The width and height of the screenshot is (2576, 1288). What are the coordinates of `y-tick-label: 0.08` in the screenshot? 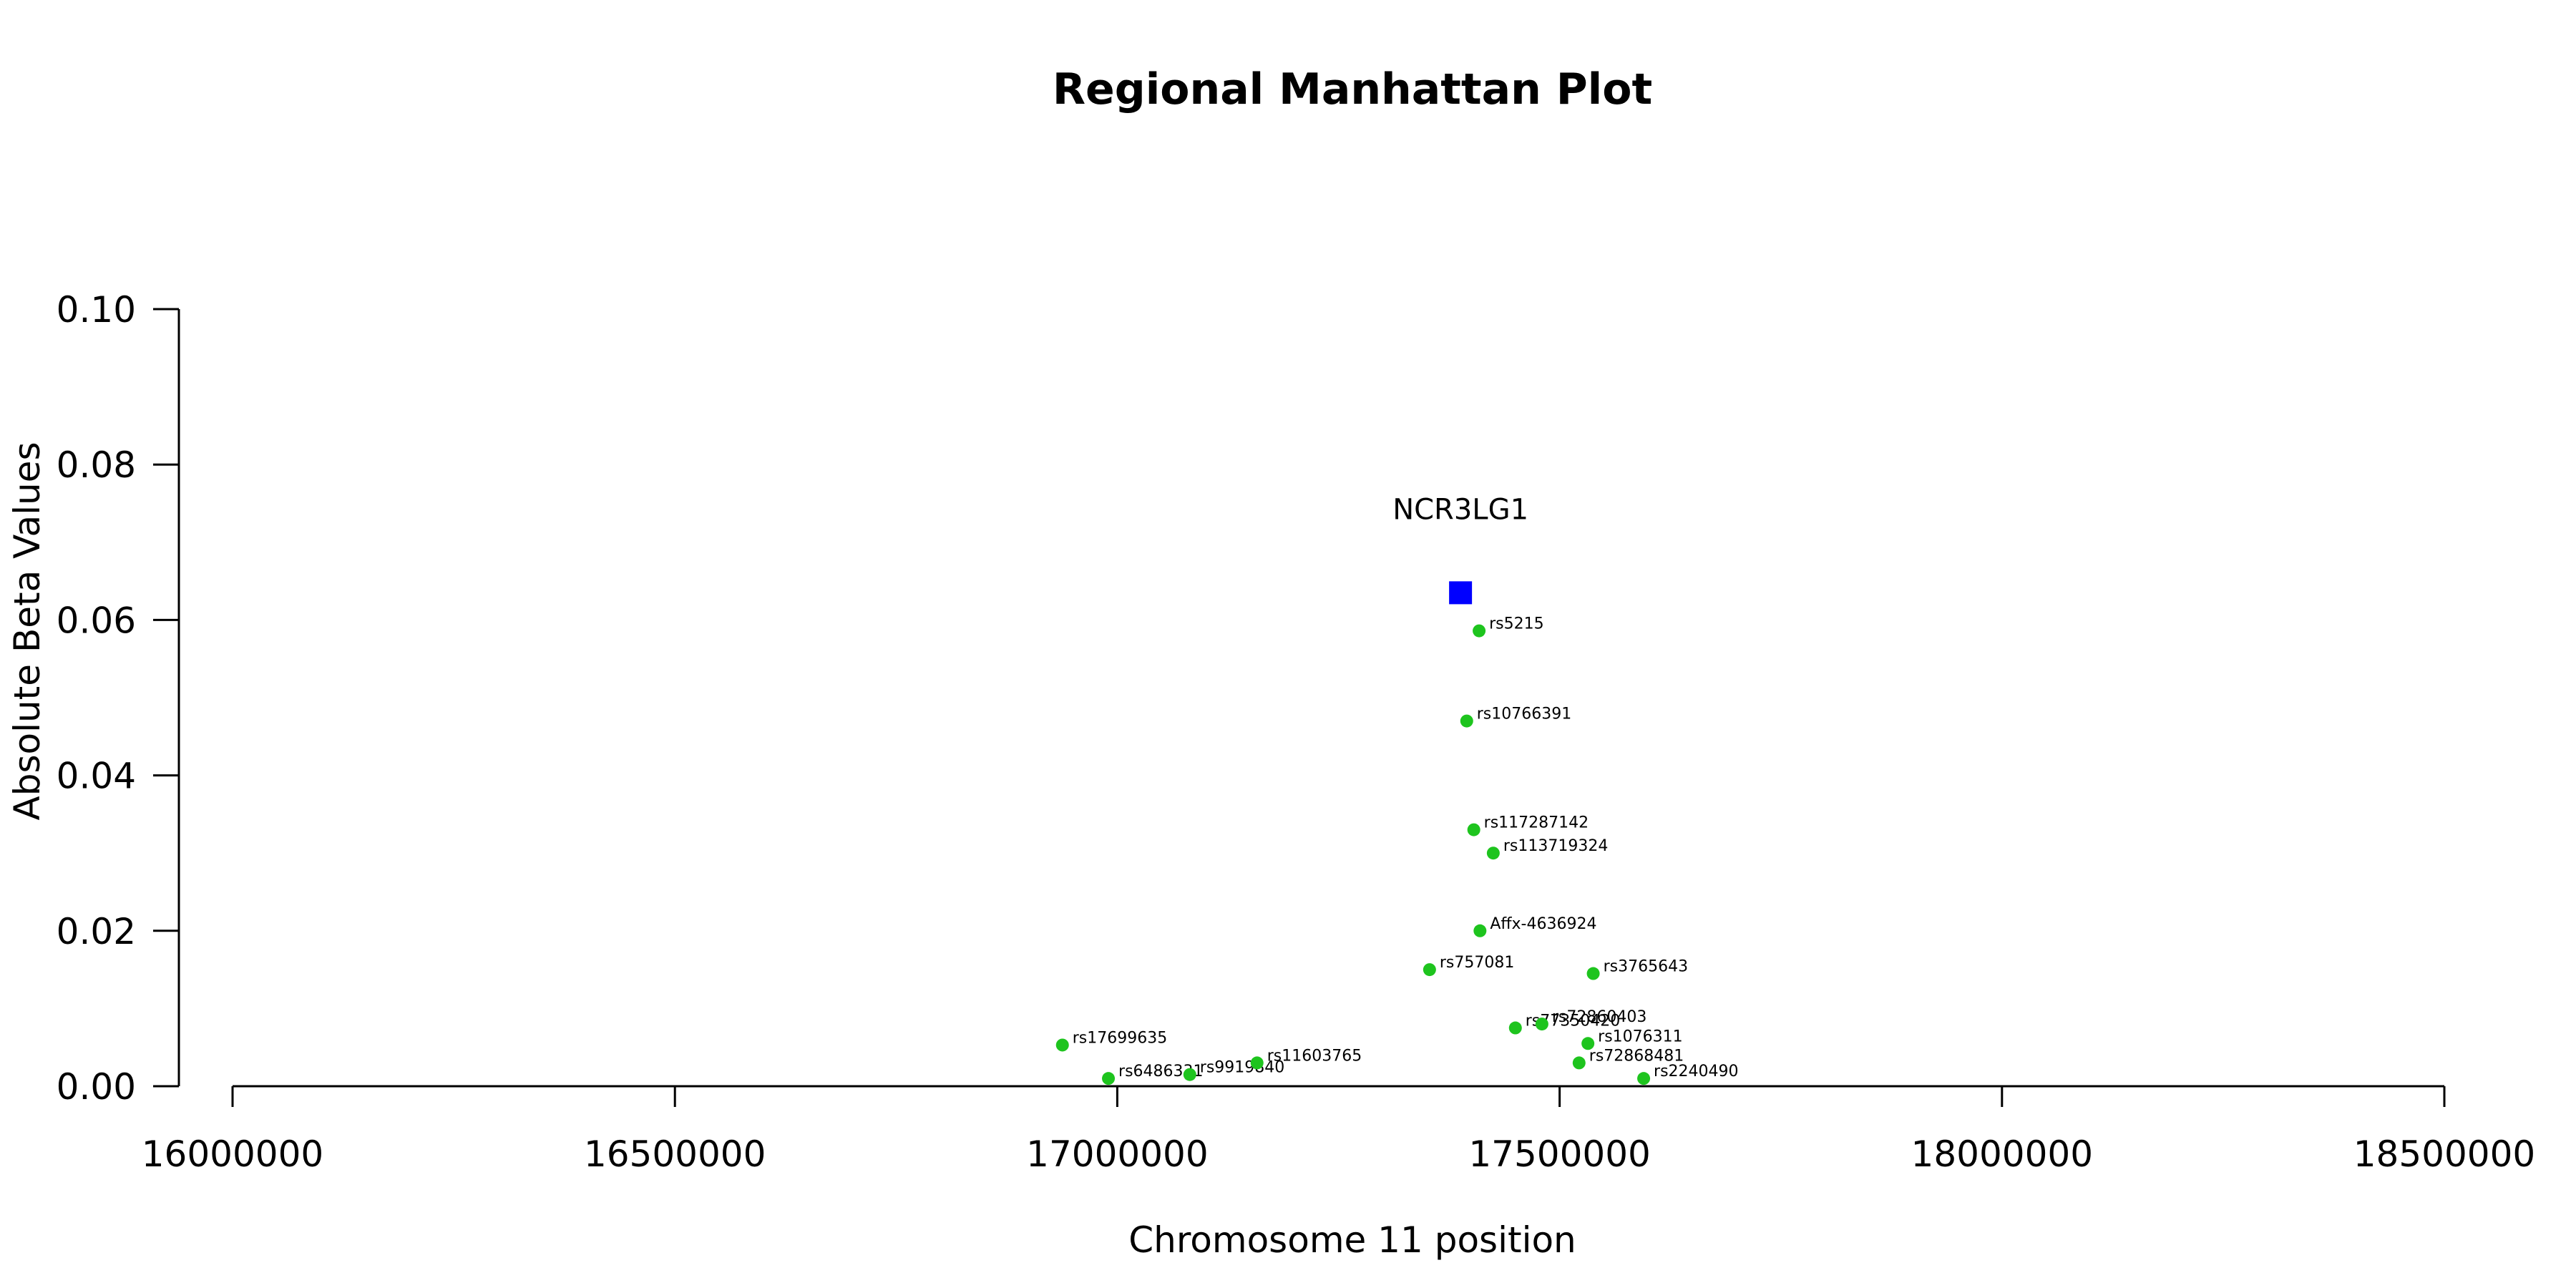 It's located at (96, 465).